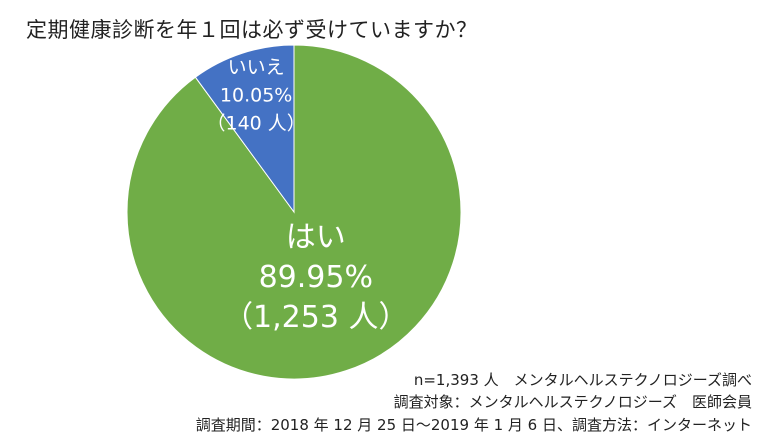 The width and height of the screenshot is (768, 444). Describe the element at coordinates (256, 96) in the screenshot. I see `no-slice-percent: 10.05%` at that location.